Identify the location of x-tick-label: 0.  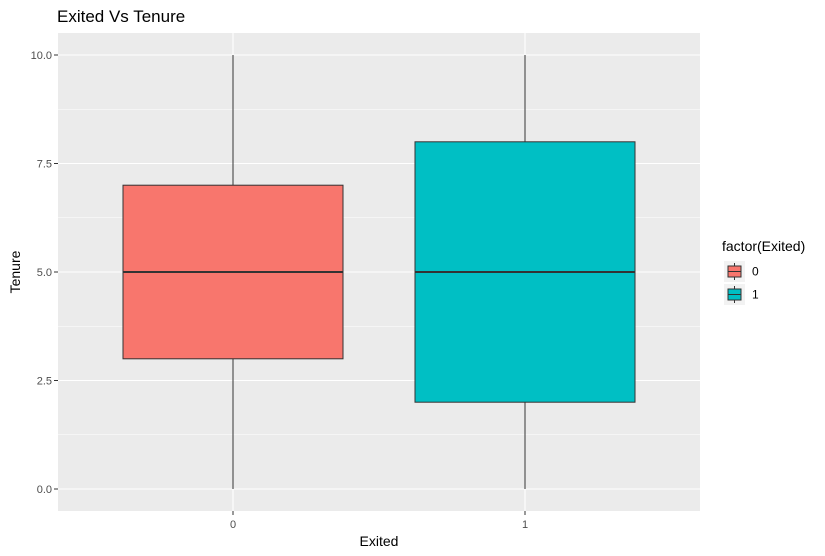
(233, 525).